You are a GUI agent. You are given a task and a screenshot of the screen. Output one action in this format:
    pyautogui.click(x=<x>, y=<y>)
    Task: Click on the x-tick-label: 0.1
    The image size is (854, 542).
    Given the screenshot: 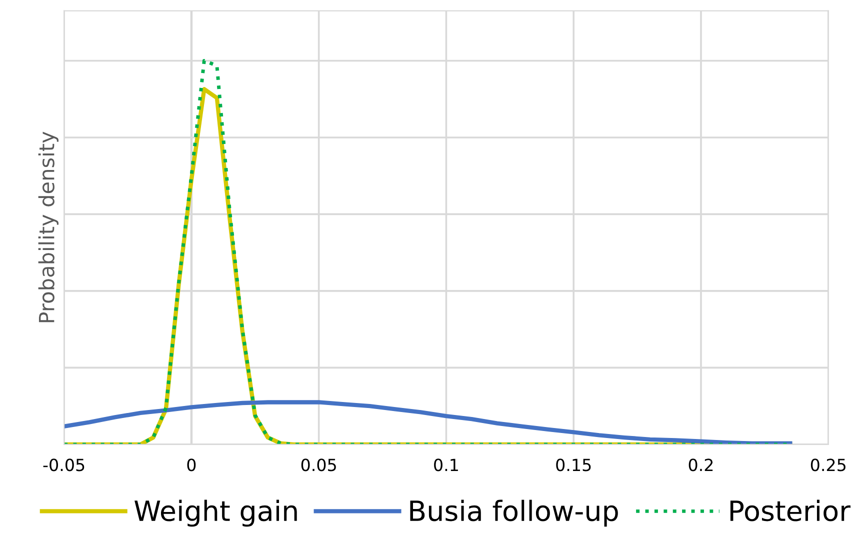 What is the action you would take?
    pyautogui.click(x=446, y=465)
    